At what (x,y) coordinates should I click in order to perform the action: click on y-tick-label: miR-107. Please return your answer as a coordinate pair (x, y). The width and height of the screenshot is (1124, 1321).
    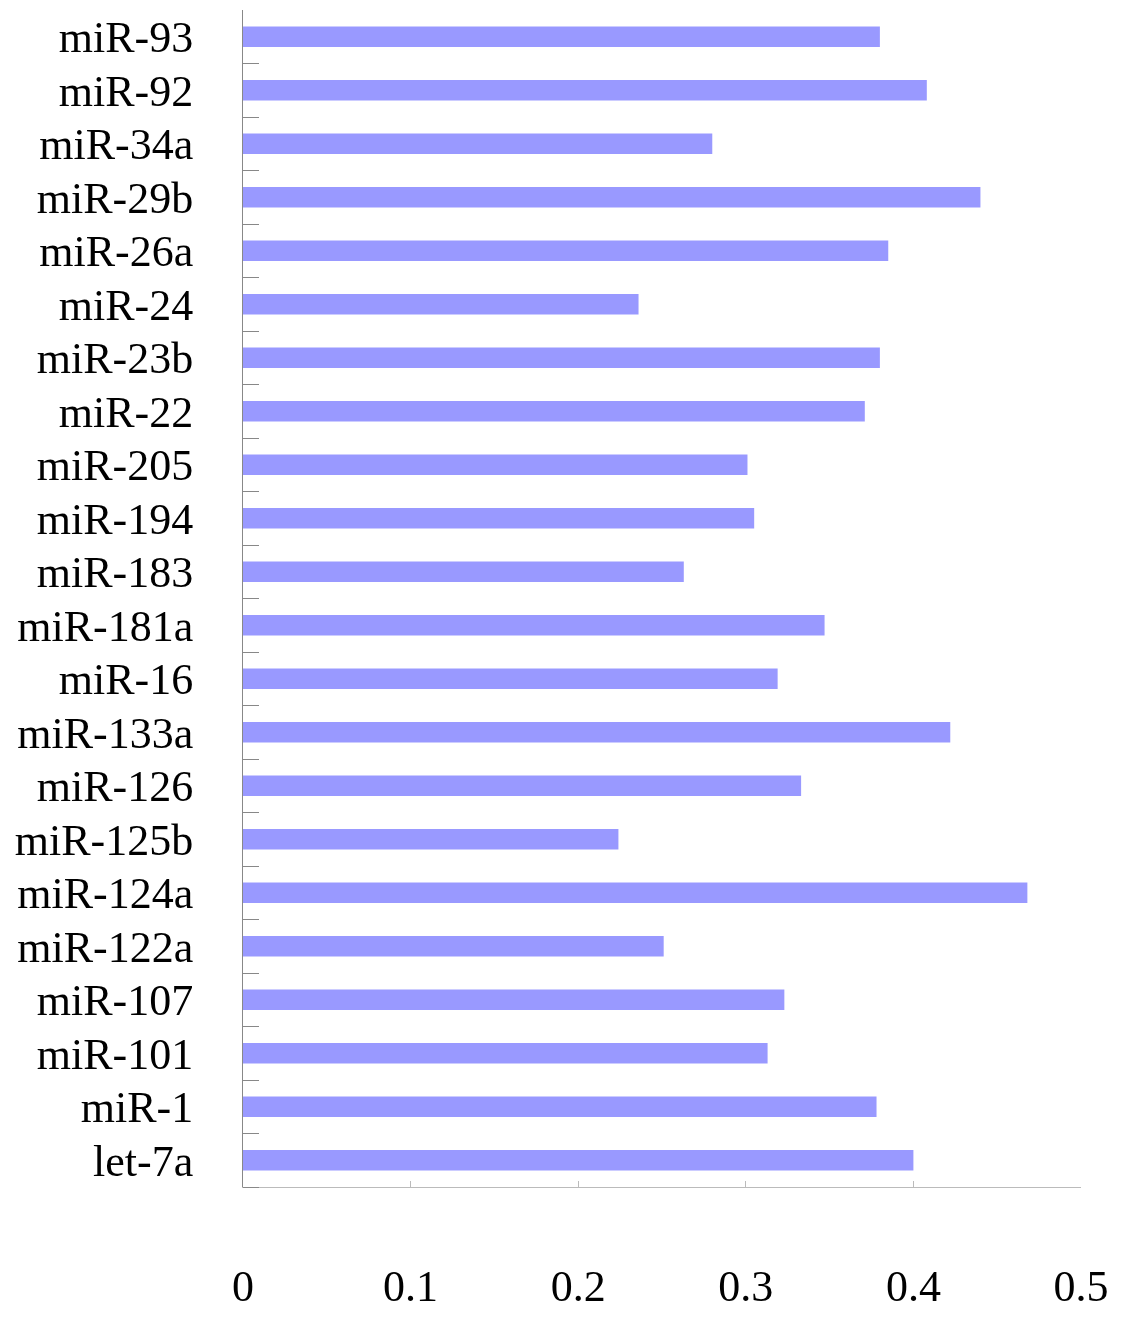
    Looking at the image, I should click on (115, 1001).